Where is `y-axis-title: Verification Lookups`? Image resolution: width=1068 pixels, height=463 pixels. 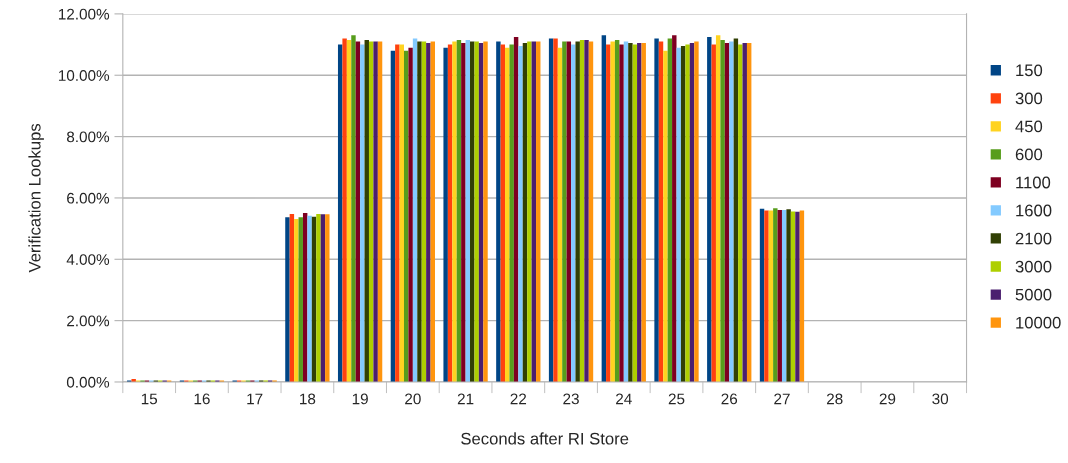 y-axis-title: Verification Lookups is located at coordinates (36, 198).